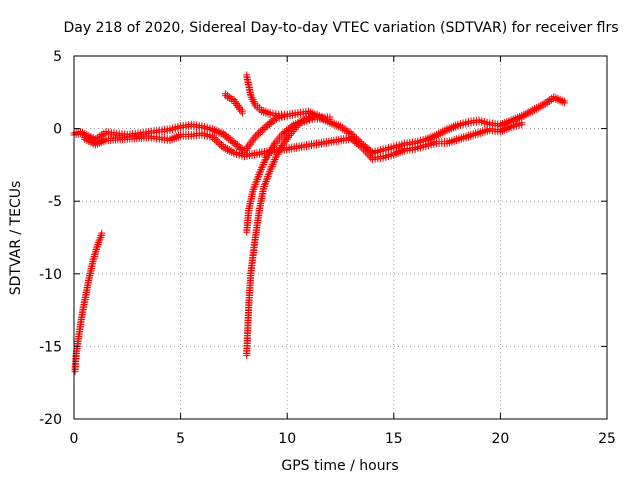  What do you see at coordinates (180, 439) in the screenshot?
I see `x-tick-label: 5` at bounding box center [180, 439].